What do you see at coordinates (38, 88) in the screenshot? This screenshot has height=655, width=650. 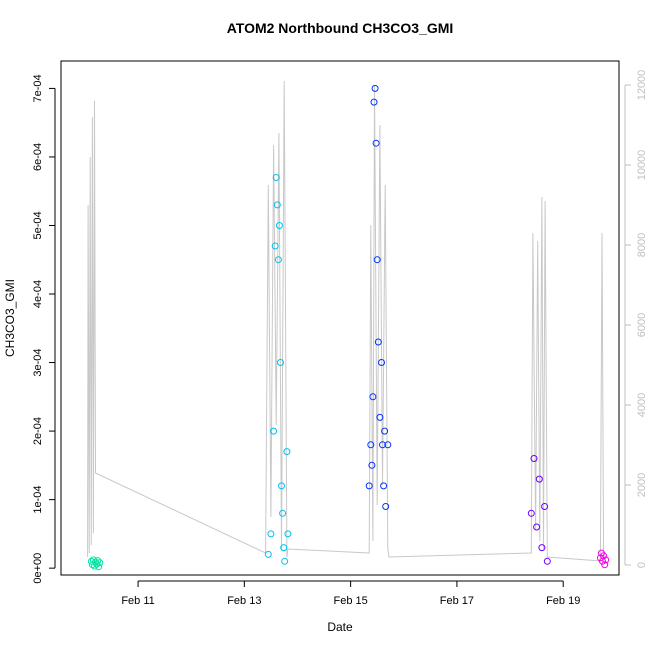 I see `y-tick-label: 7e-04` at bounding box center [38, 88].